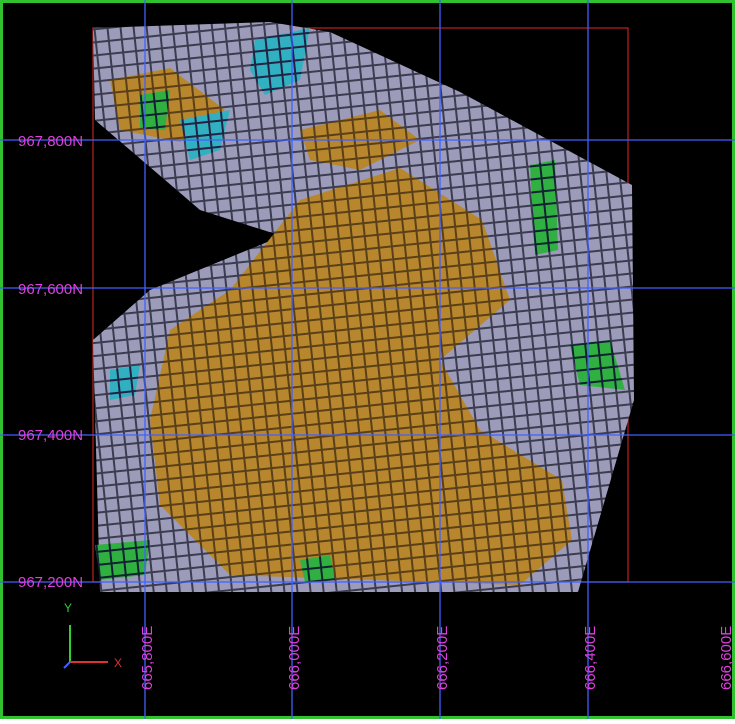  What do you see at coordinates (50, 582) in the screenshot?
I see `northing-label: 967,200N` at bounding box center [50, 582].